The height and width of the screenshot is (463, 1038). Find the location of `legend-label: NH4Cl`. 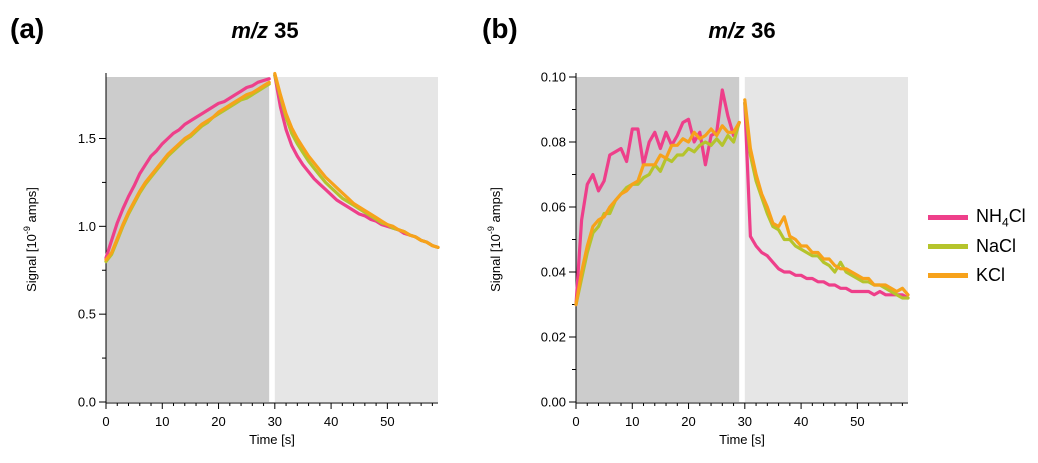

legend-label: NH4Cl is located at coordinates (1001, 218).